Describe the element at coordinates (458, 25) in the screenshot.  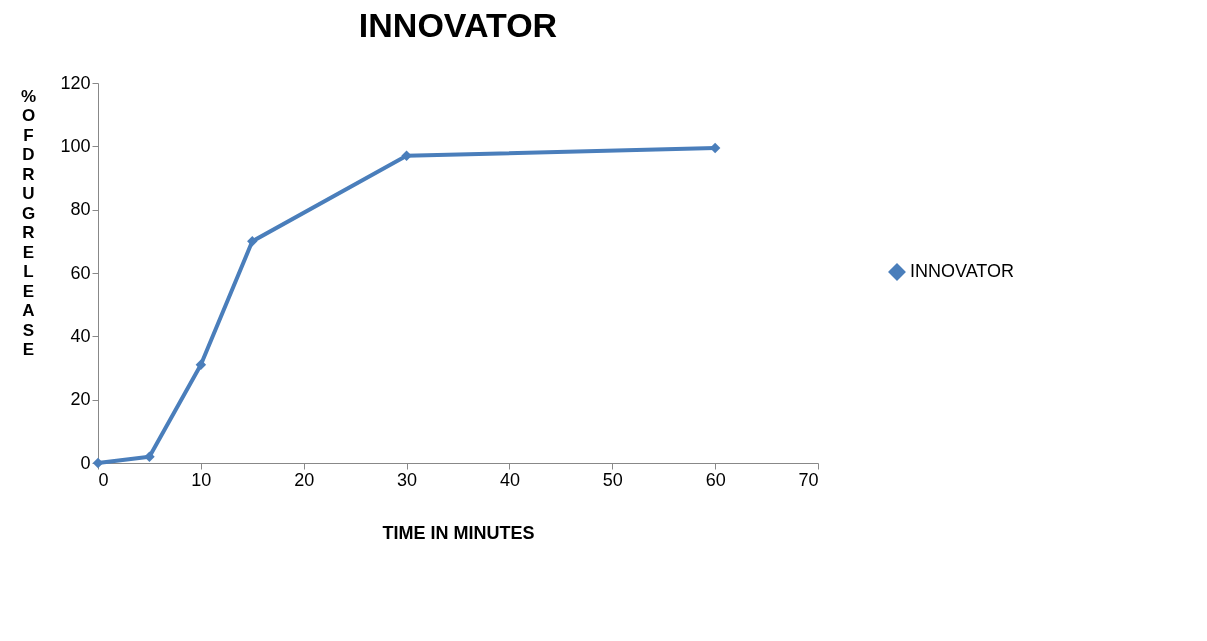
I see `chart-title: INNOVATOR` at that location.